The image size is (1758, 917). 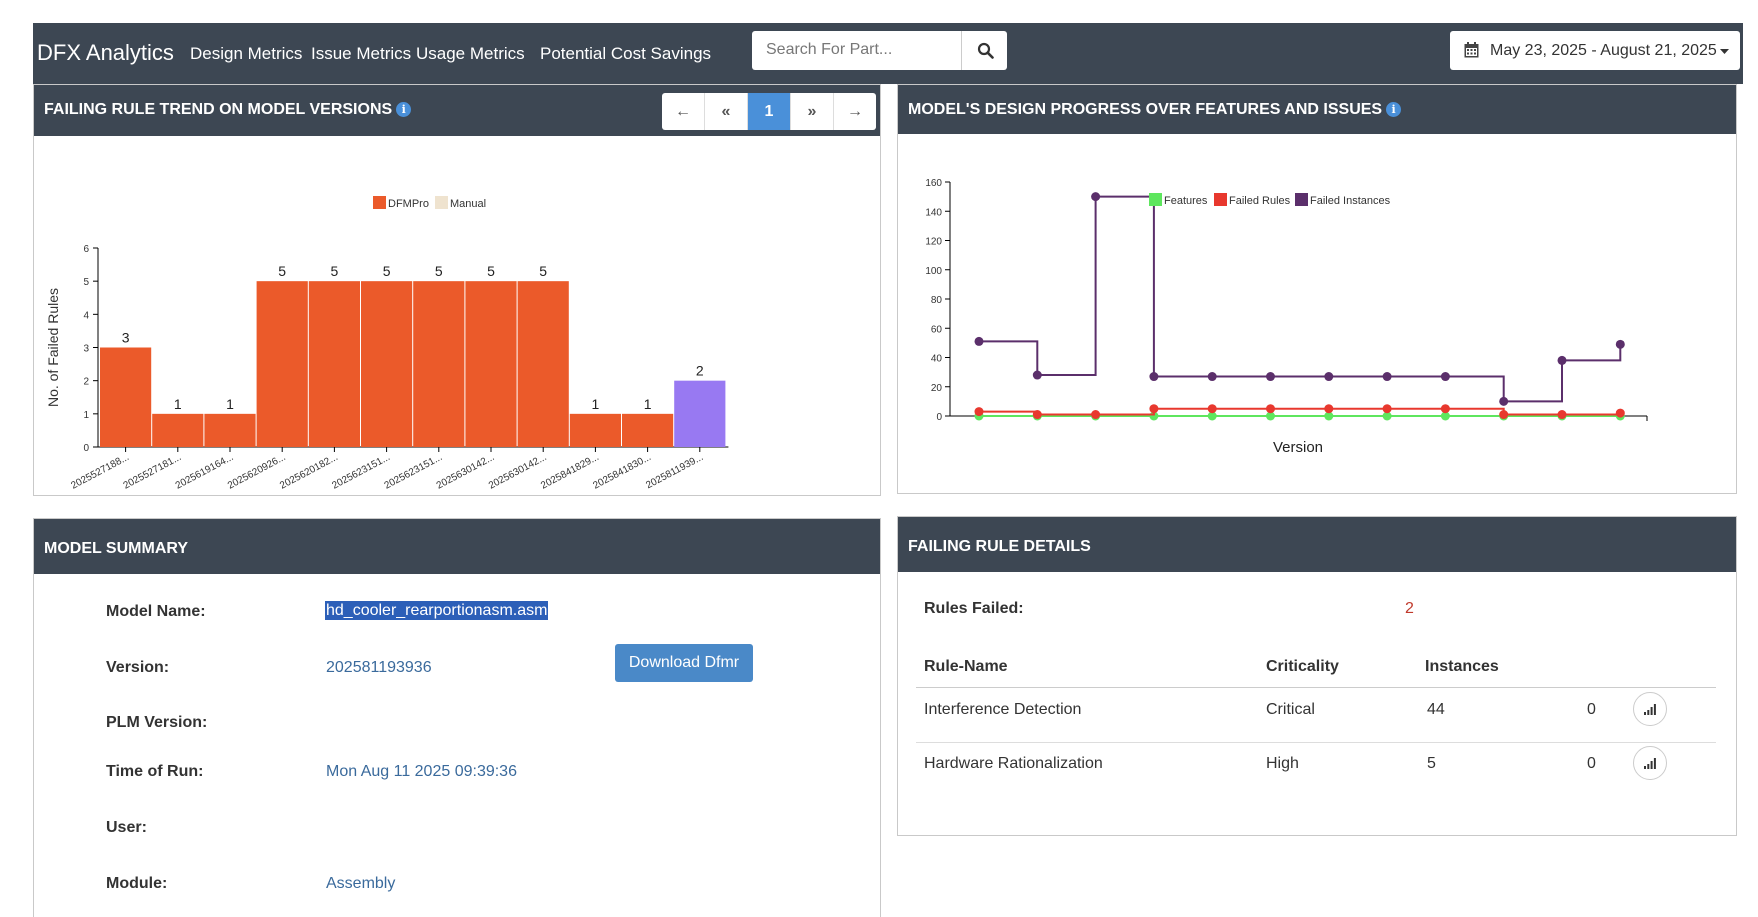 I want to click on time-of-run-value: Mon Aug 11 2025 09:39:36, so click(x=421, y=771).